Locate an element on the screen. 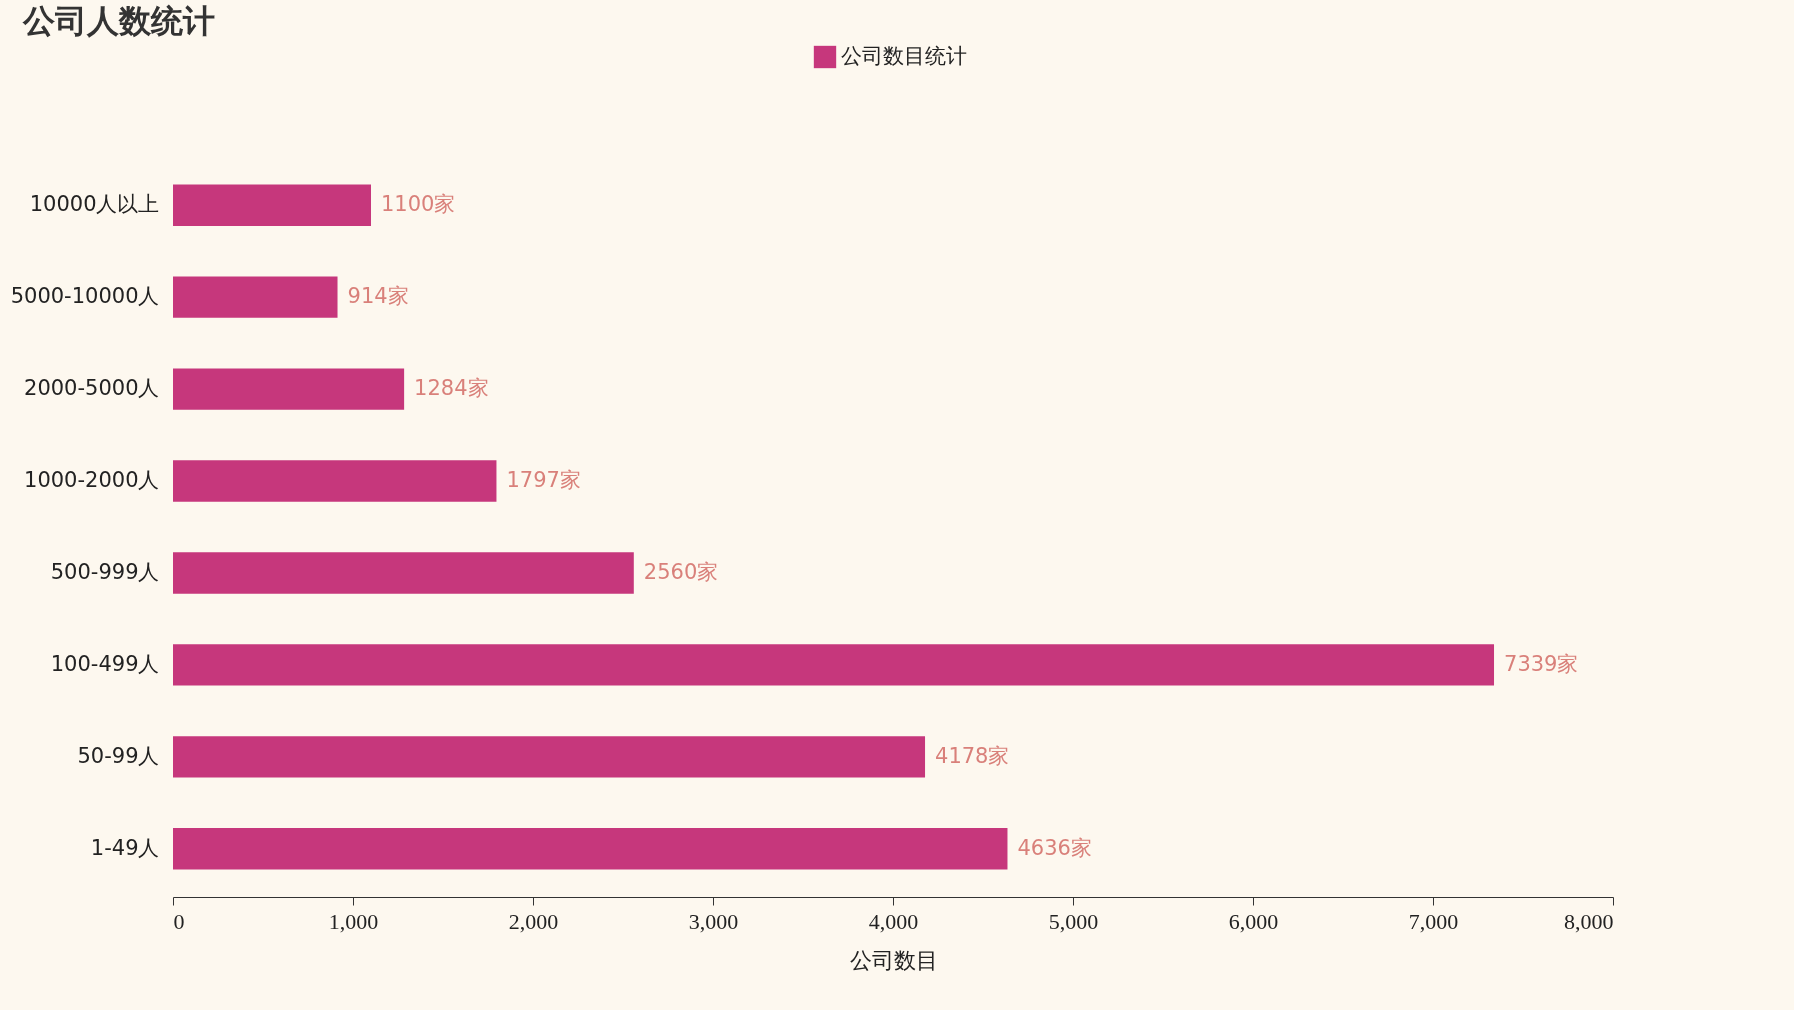  y-tick-label: 50-99人 is located at coordinates (118, 755).